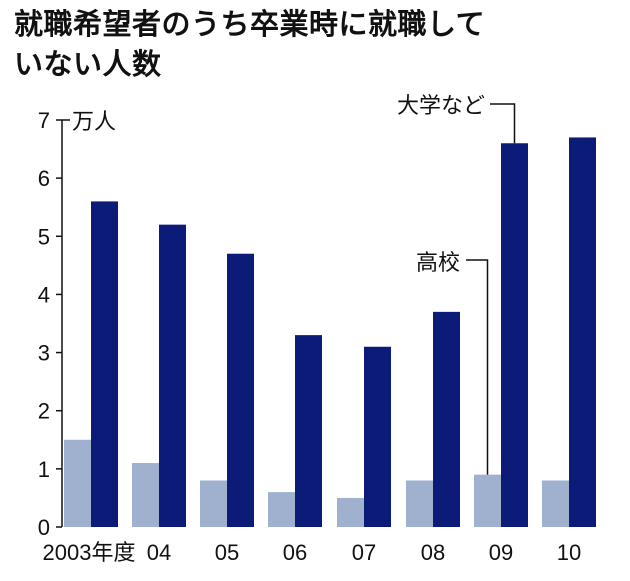  What do you see at coordinates (44, 236) in the screenshot?
I see `y-tick-label: 5` at bounding box center [44, 236].